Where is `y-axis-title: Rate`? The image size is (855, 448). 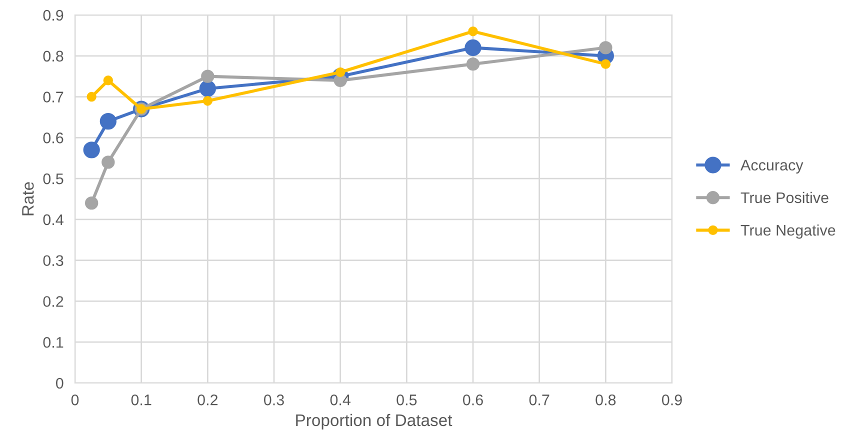 y-axis-title: Rate is located at coordinates (28, 199).